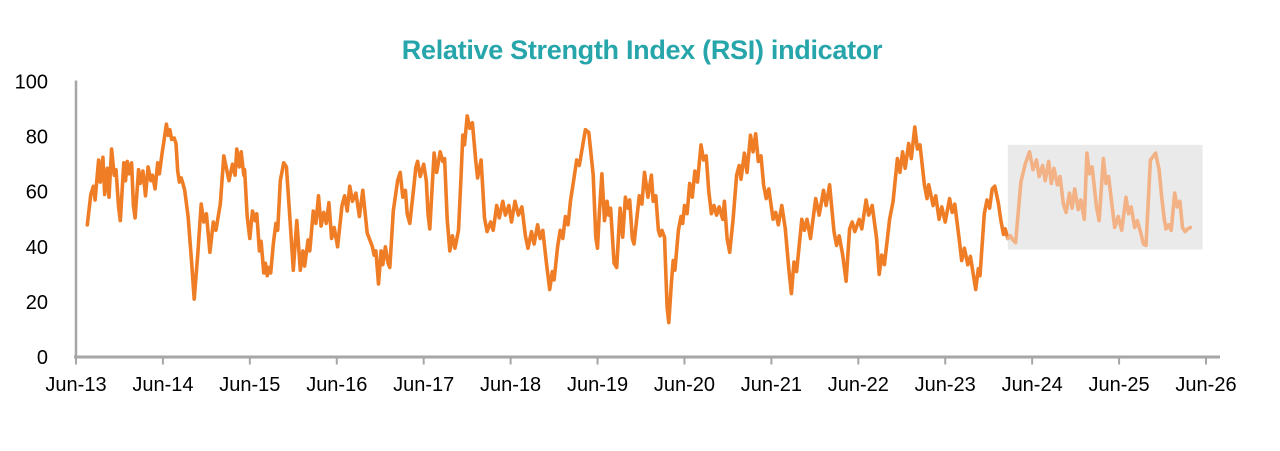 The image size is (1280, 451). Describe the element at coordinates (42, 358) in the screenshot. I see `y-tick-label: 0` at that location.